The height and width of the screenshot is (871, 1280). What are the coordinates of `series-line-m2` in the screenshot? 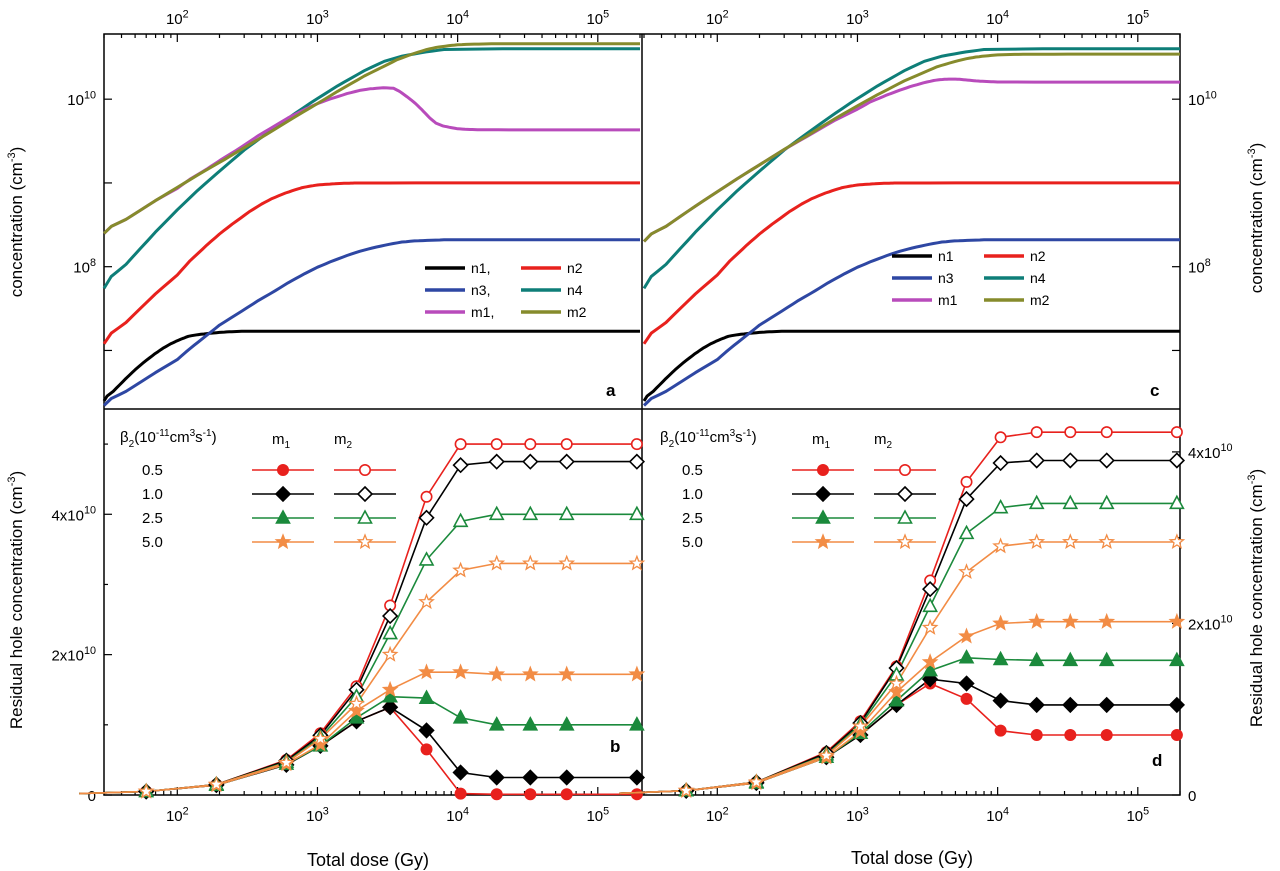 It's located at (911, 147).